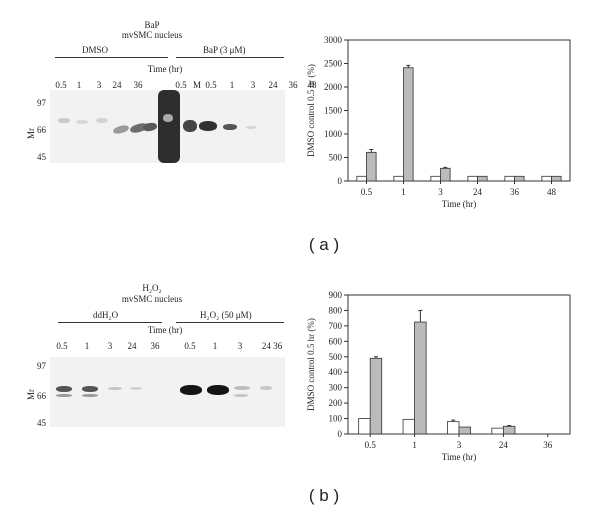 The image size is (600, 513). What do you see at coordinates (132, 346) in the screenshot?
I see `blot-b-lane-label: 24` at bounding box center [132, 346].